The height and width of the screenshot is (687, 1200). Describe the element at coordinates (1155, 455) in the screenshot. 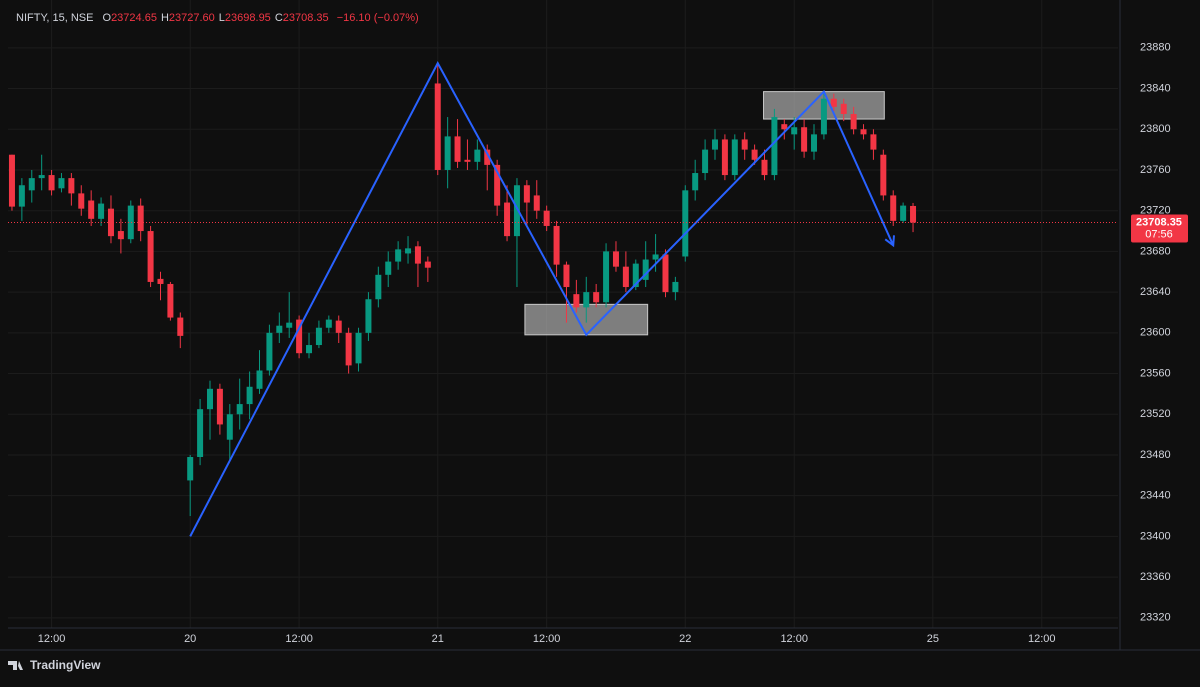

I see `y-tick-label: 23480` at that location.